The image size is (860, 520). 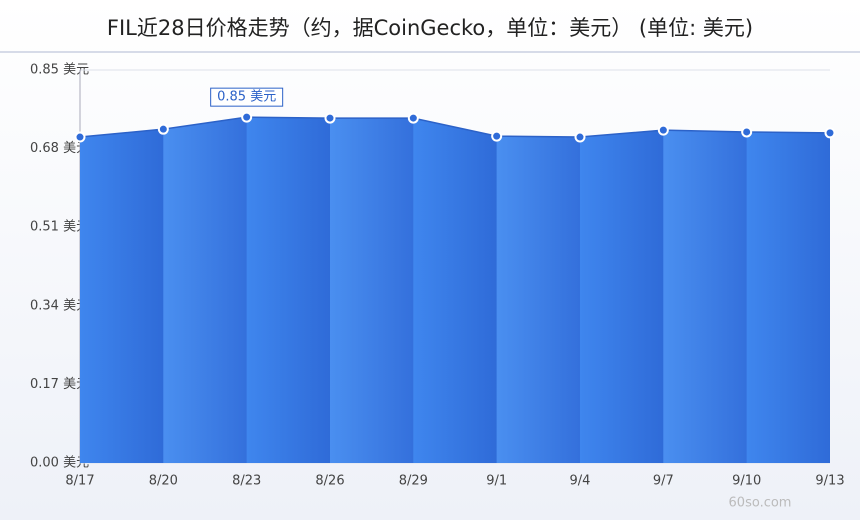 I want to click on x-tick-label: 9/4, so click(x=580, y=481).